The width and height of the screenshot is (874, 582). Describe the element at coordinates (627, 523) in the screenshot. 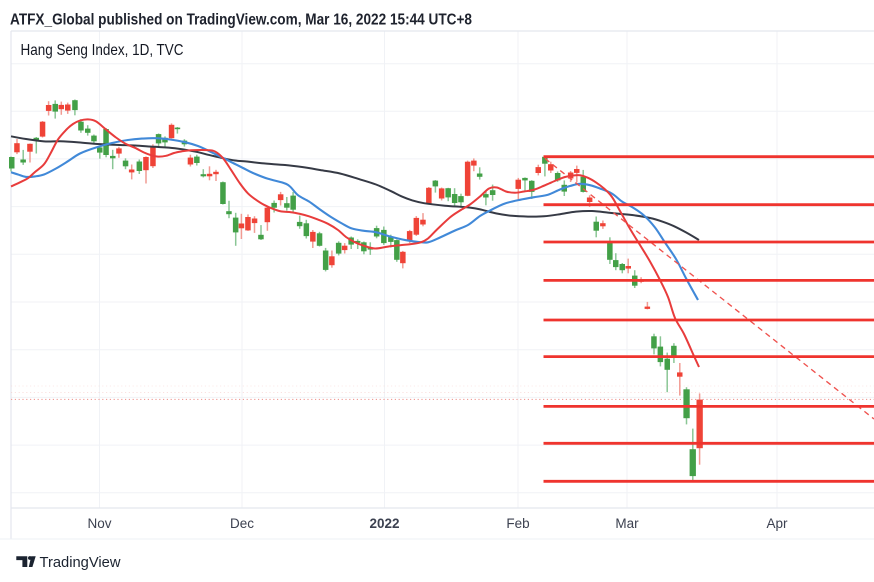

I see `svg-text: Mar` at that location.